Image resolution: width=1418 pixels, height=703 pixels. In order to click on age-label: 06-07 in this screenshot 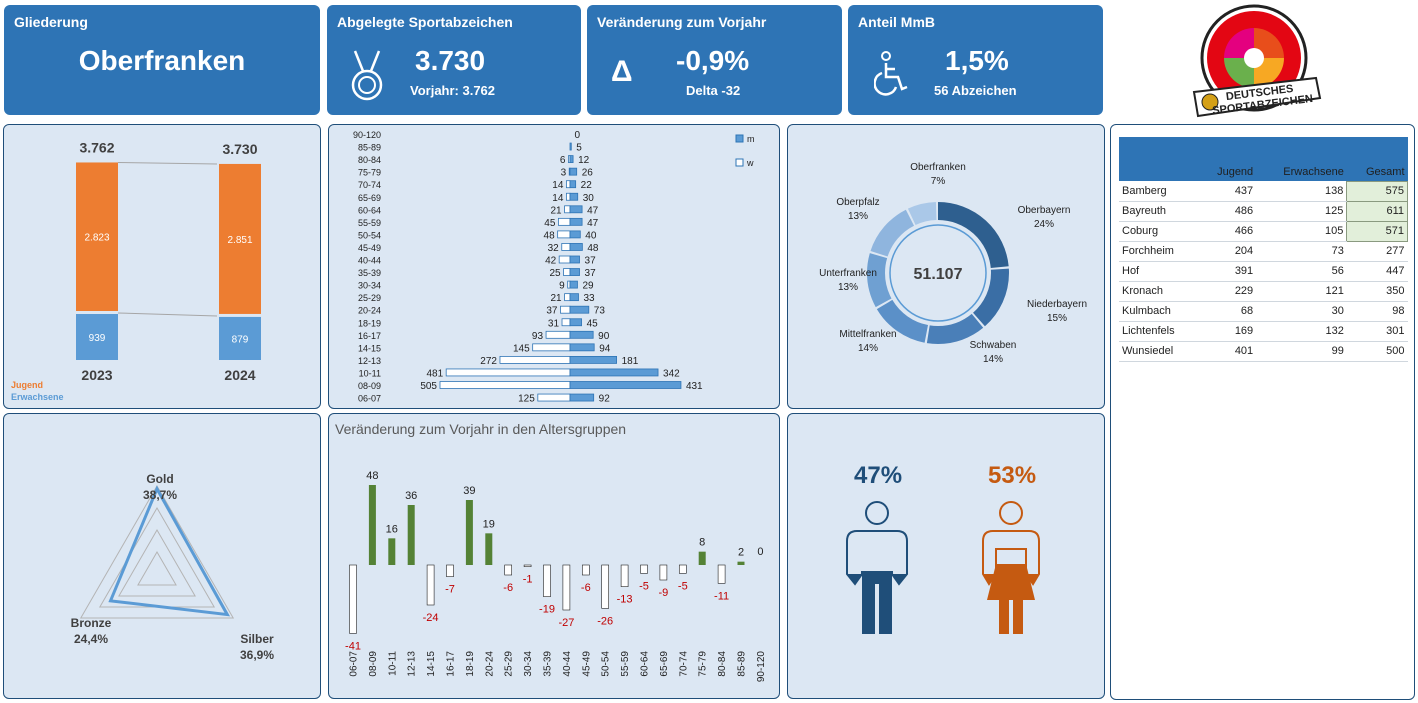, I will do `click(369, 399)`.